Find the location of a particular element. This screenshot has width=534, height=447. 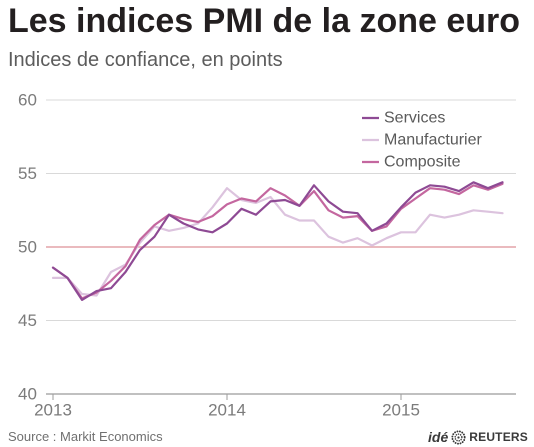

y-tick-label: 60 is located at coordinates (27, 100).